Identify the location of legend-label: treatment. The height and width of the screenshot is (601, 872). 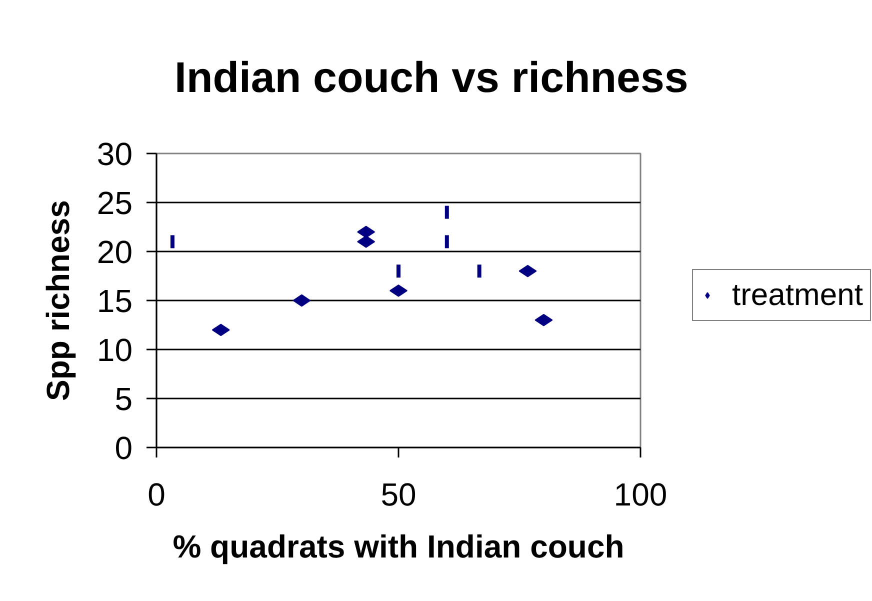
(797, 295).